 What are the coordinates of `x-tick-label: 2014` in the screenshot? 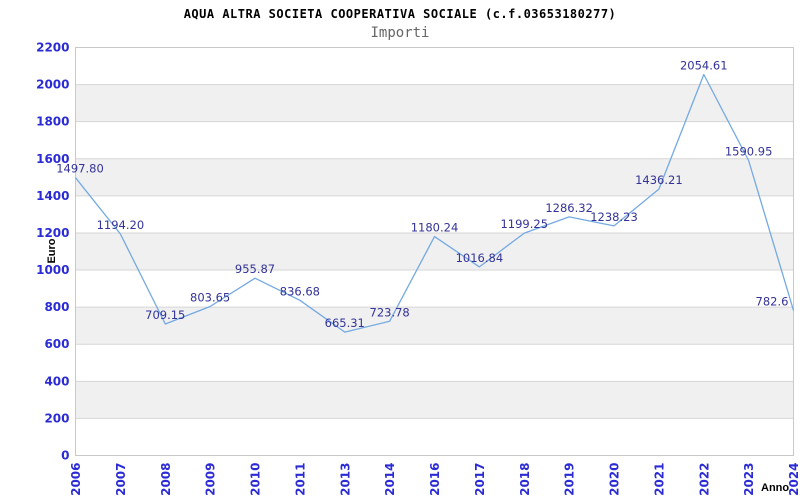 It's located at (390, 479).